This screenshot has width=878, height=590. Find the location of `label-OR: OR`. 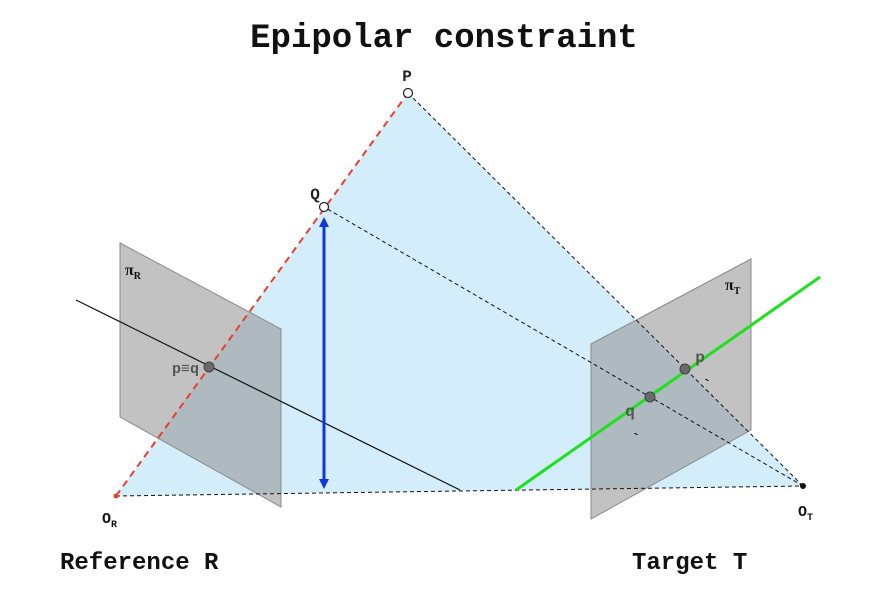

label-OR: OR is located at coordinates (109, 521).